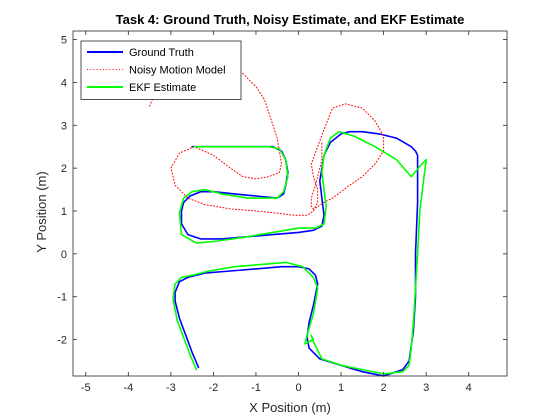 This screenshot has height=420, width=560. I want to click on y-tick-label: 1, so click(64, 212).